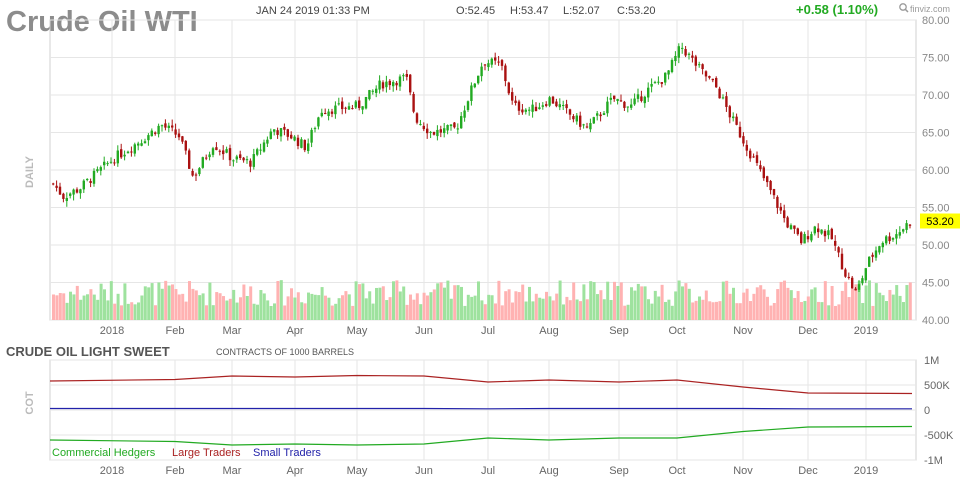  Describe the element at coordinates (933, 461) in the screenshot. I see `cot-tick-label: -1M` at that location.